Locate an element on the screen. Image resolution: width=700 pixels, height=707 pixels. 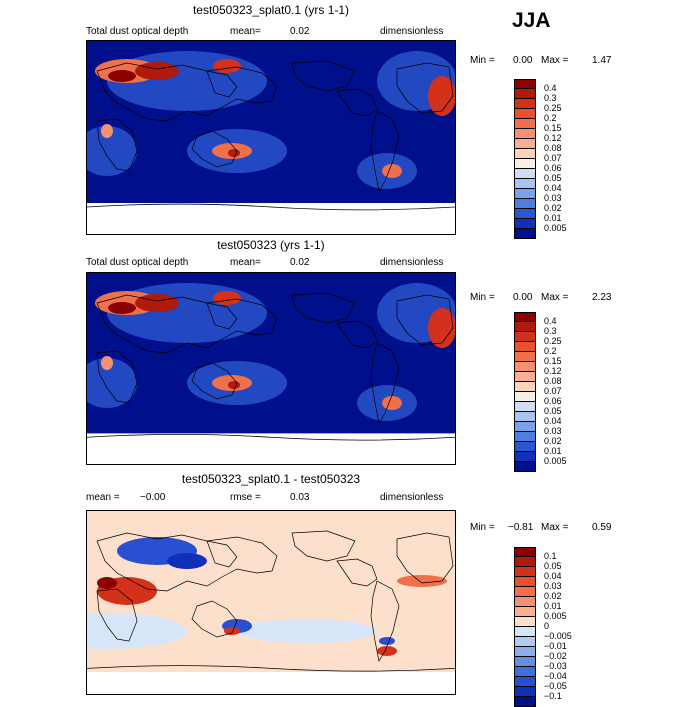
min-value: −0.81 is located at coordinates (521, 527).